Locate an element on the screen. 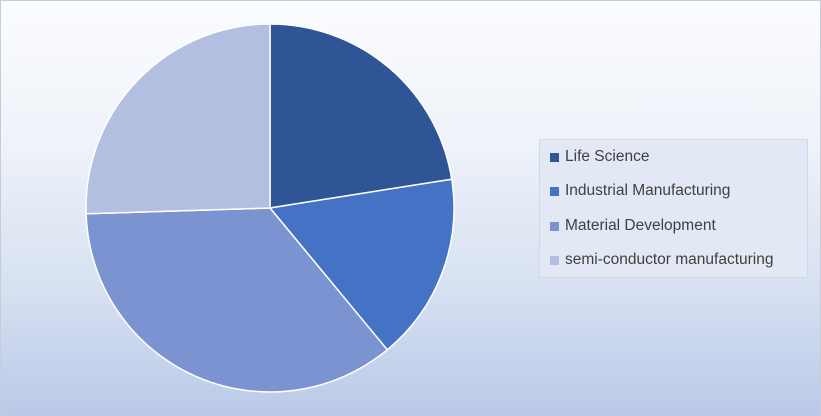 The image size is (821, 416). legend-swatch-material-development is located at coordinates (554, 226).